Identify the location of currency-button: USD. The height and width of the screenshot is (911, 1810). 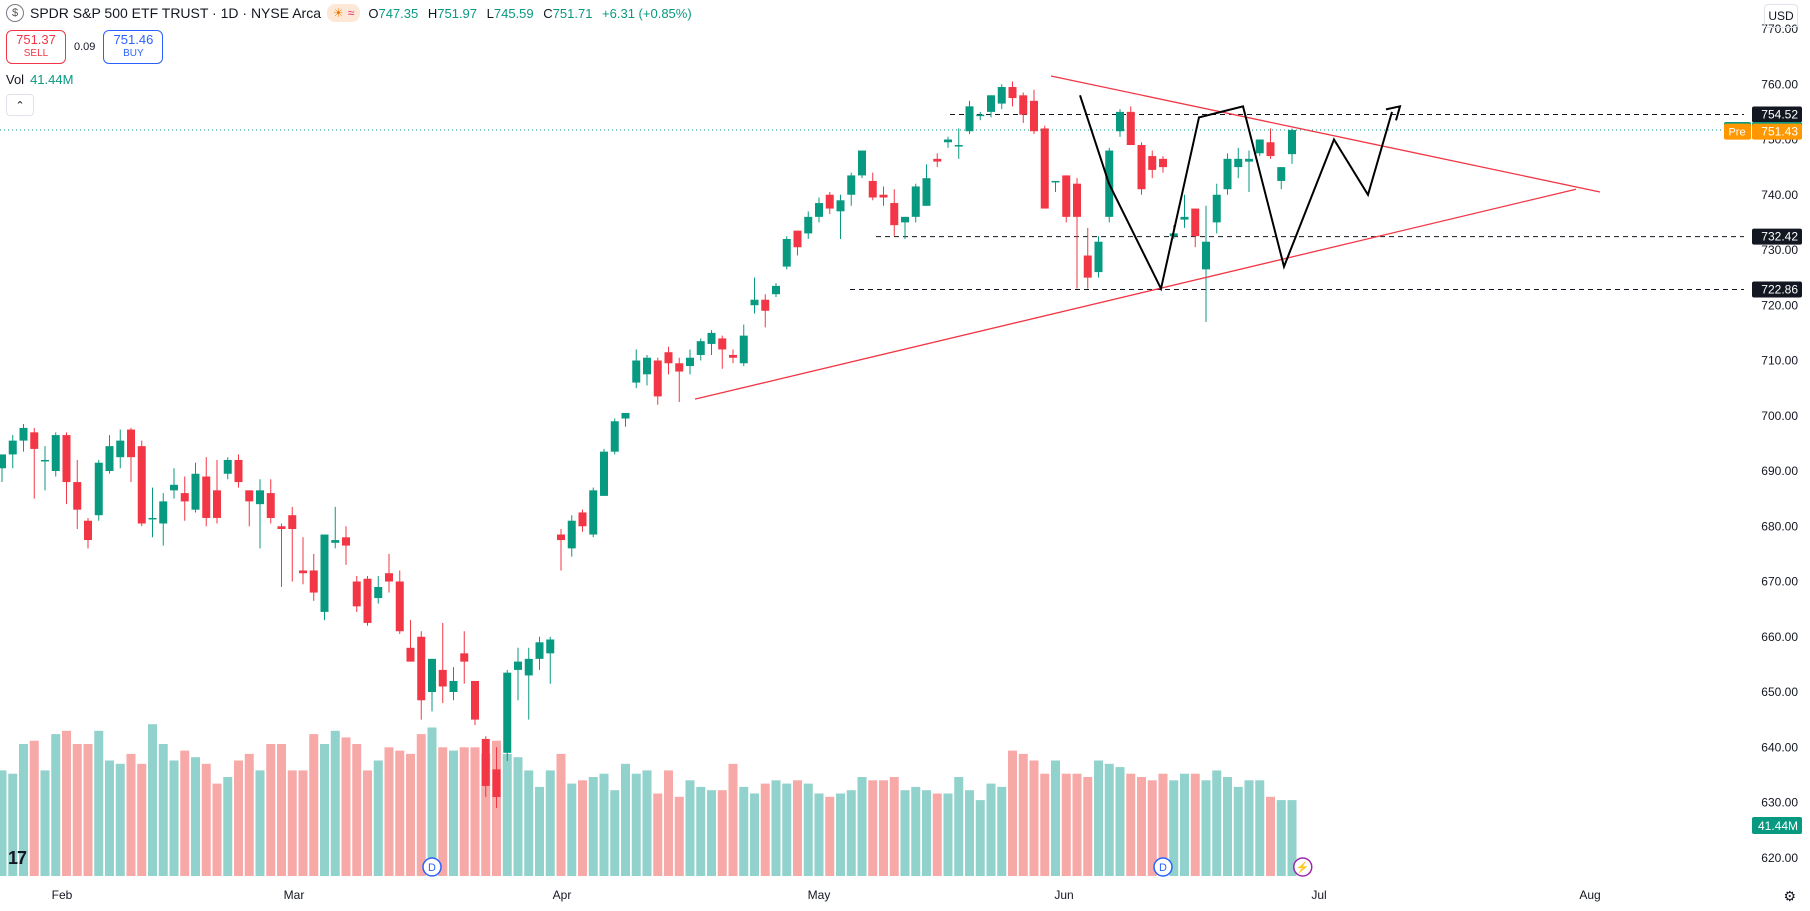
(1781, 16).